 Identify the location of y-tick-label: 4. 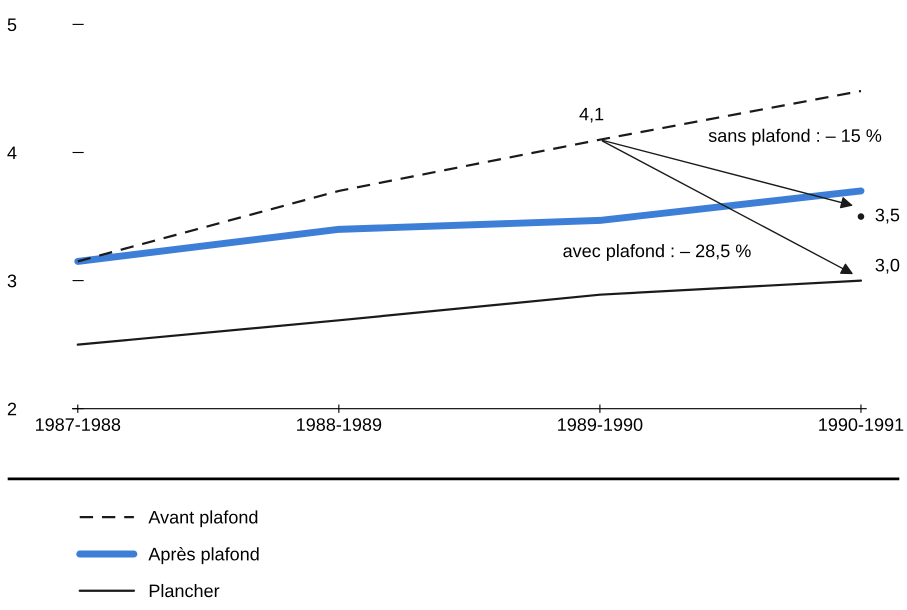
(11, 153).